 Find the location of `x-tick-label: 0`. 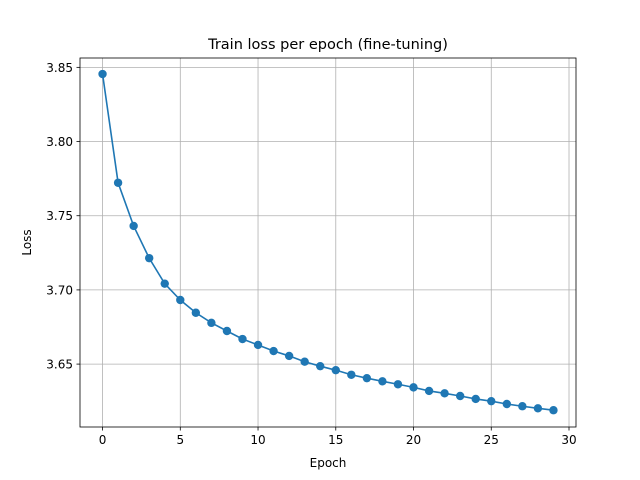

x-tick-label: 0 is located at coordinates (103, 440).